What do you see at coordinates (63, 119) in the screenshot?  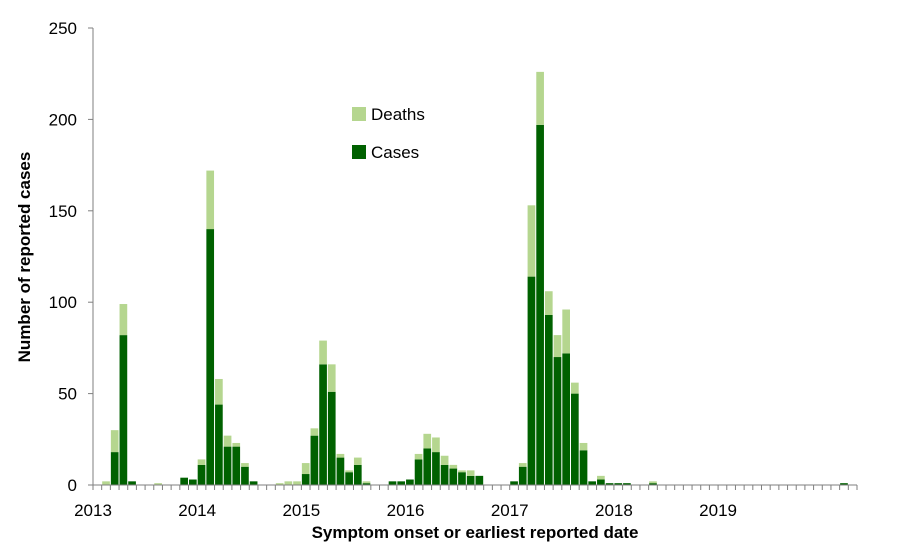 I see `y-tick-label: 200` at bounding box center [63, 119].